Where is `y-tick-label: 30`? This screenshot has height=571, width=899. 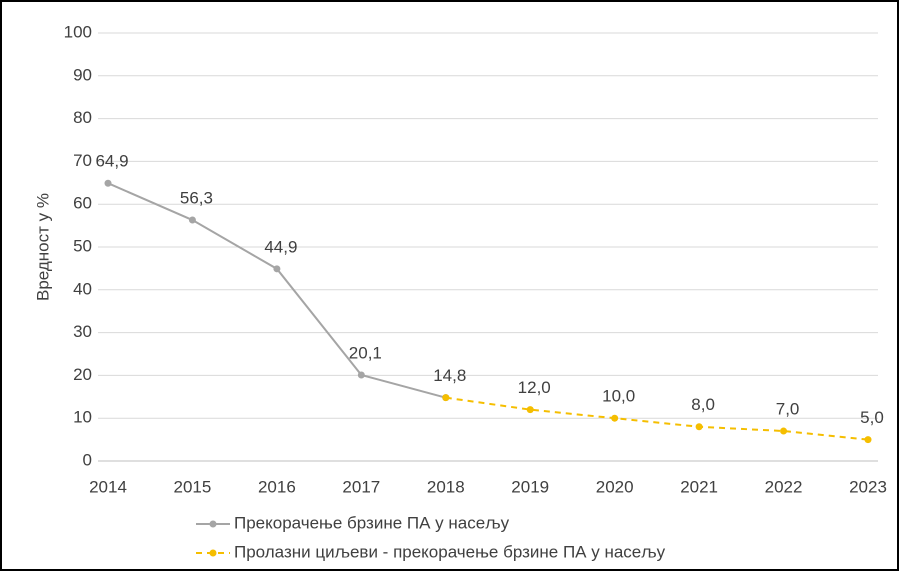
y-tick-label: 30 is located at coordinates (82, 331).